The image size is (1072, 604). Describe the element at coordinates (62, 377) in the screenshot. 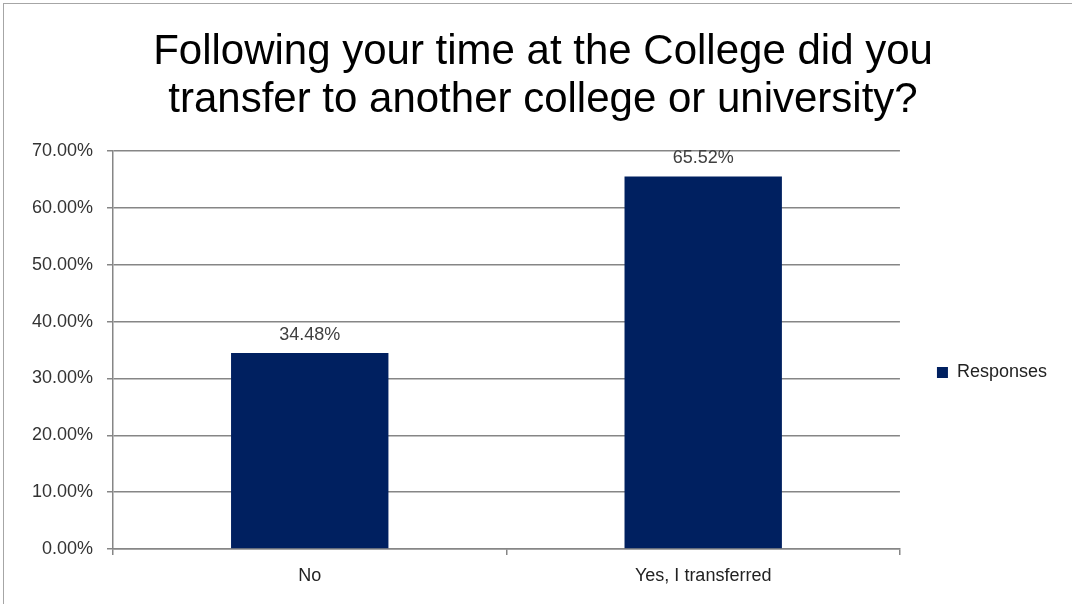

I see `y-tick-label: 30.00%` at that location.